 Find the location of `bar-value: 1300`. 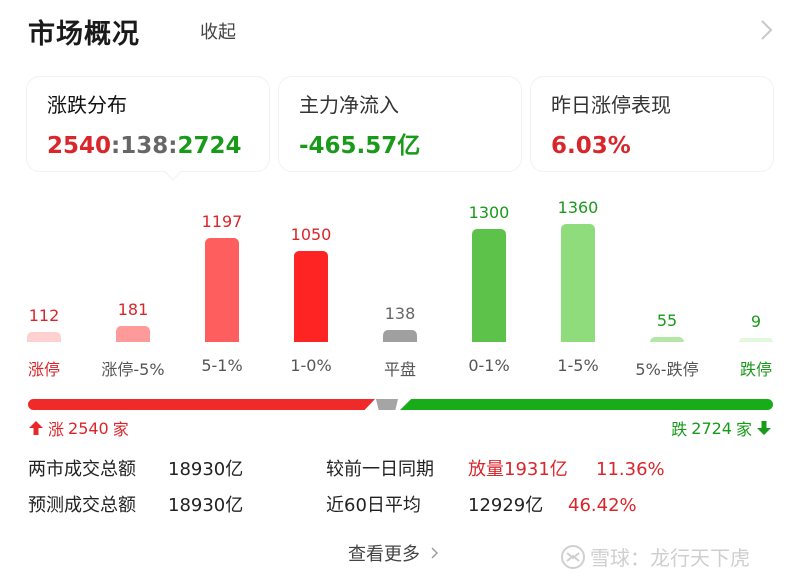

bar-value: 1300 is located at coordinates (489, 212).